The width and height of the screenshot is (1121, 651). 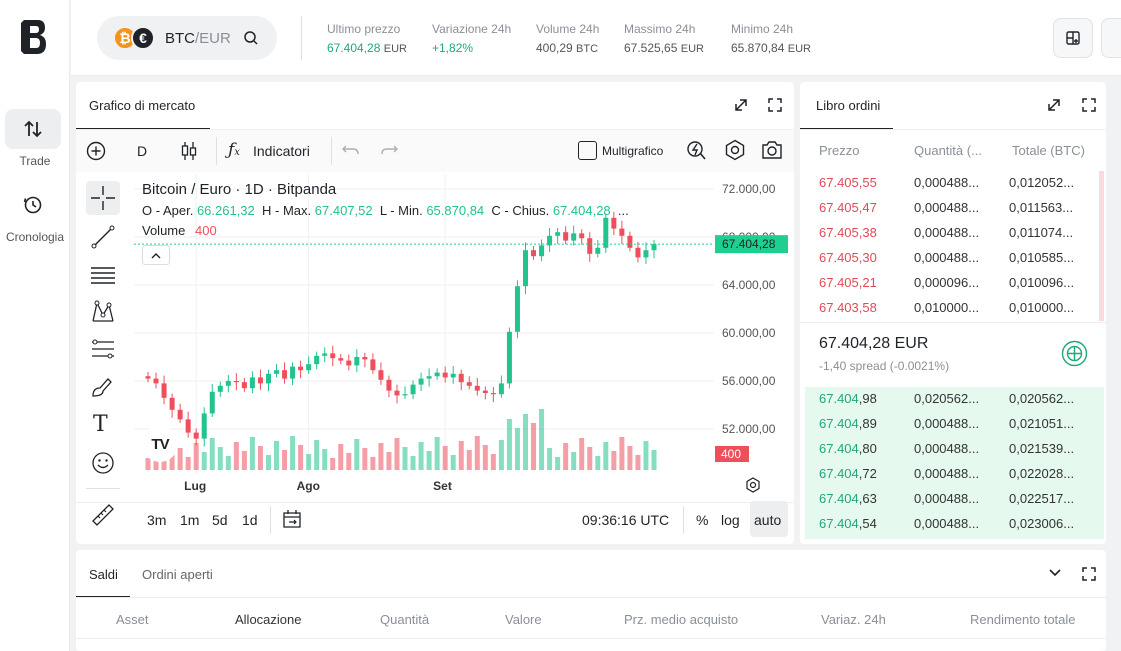 What do you see at coordinates (884, 366) in the screenshot?
I see `spread-text: -1,40 spread (-0.0021%)` at bounding box center [884, 366].